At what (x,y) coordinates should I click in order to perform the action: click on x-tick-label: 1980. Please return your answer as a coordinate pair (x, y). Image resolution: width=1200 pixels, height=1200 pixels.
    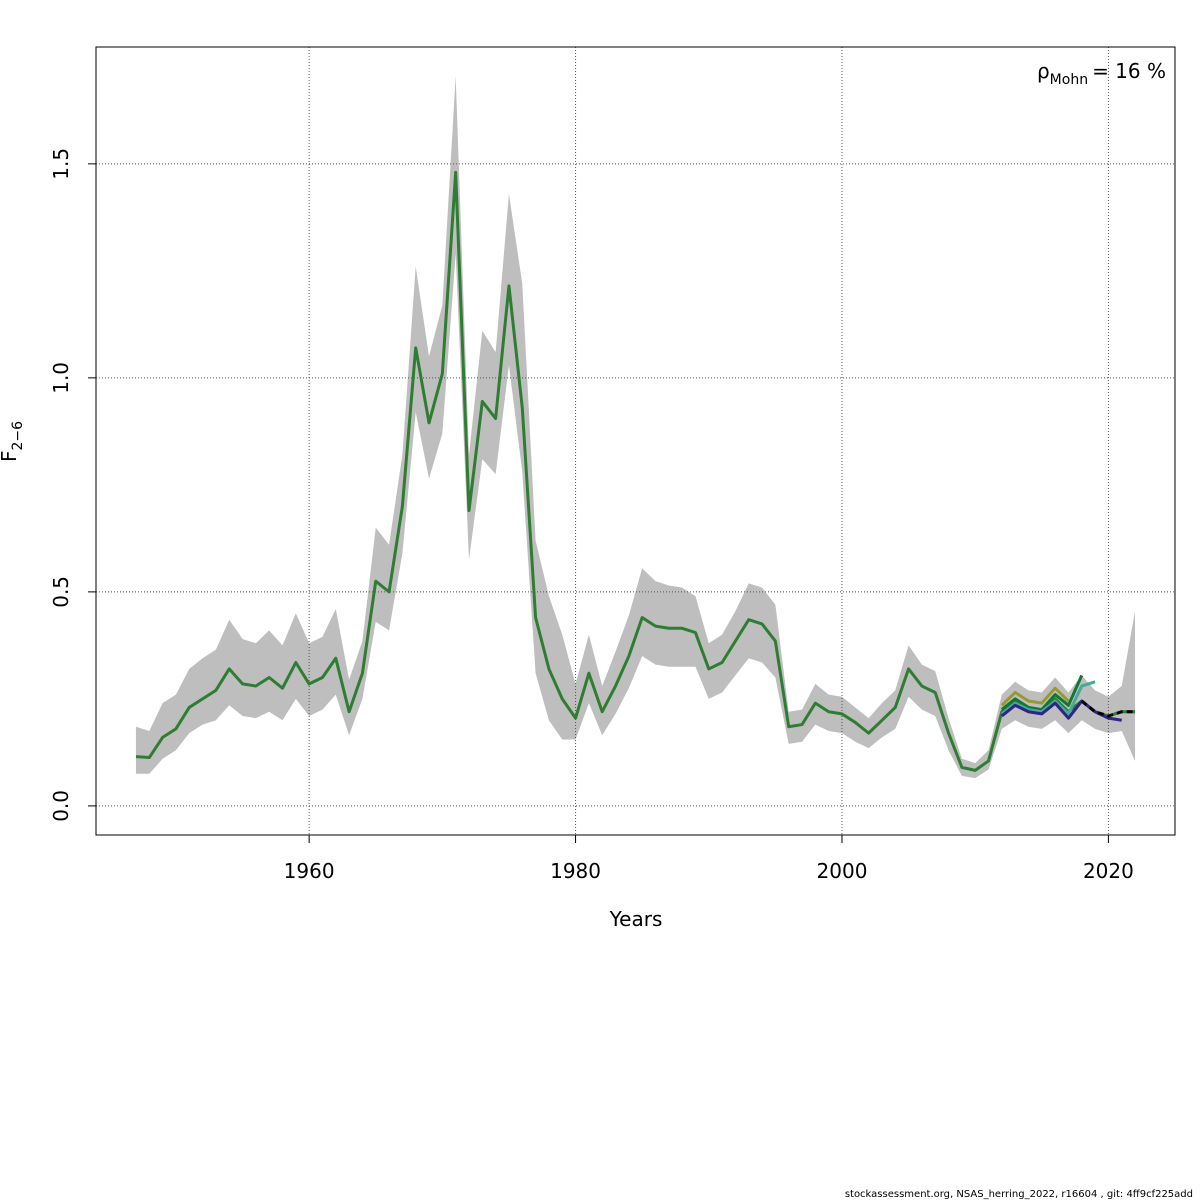
    Looking at the image, I should click on (575, 871).